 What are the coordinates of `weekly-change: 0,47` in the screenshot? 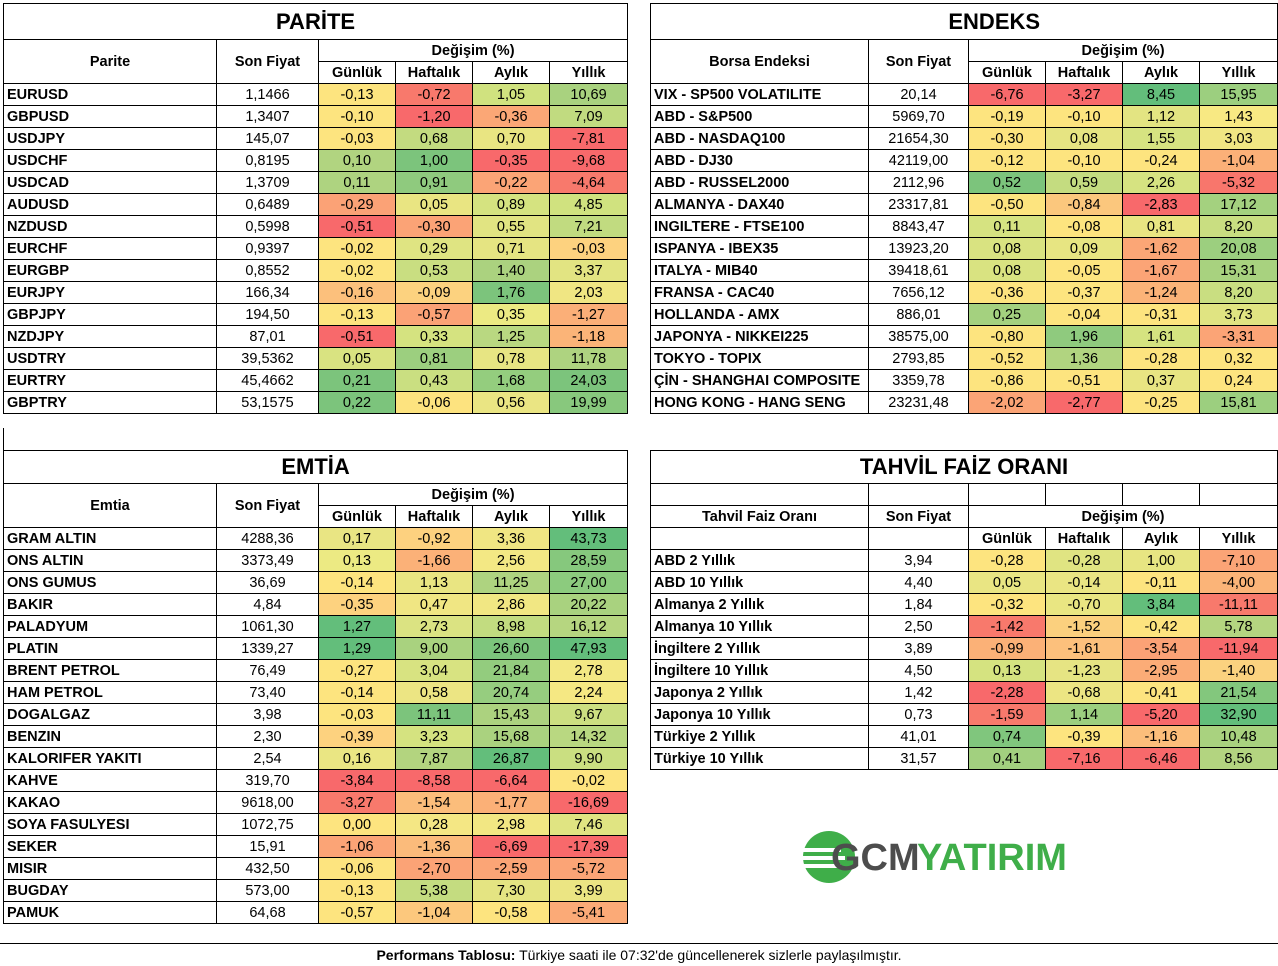 It's located at (434, 604).